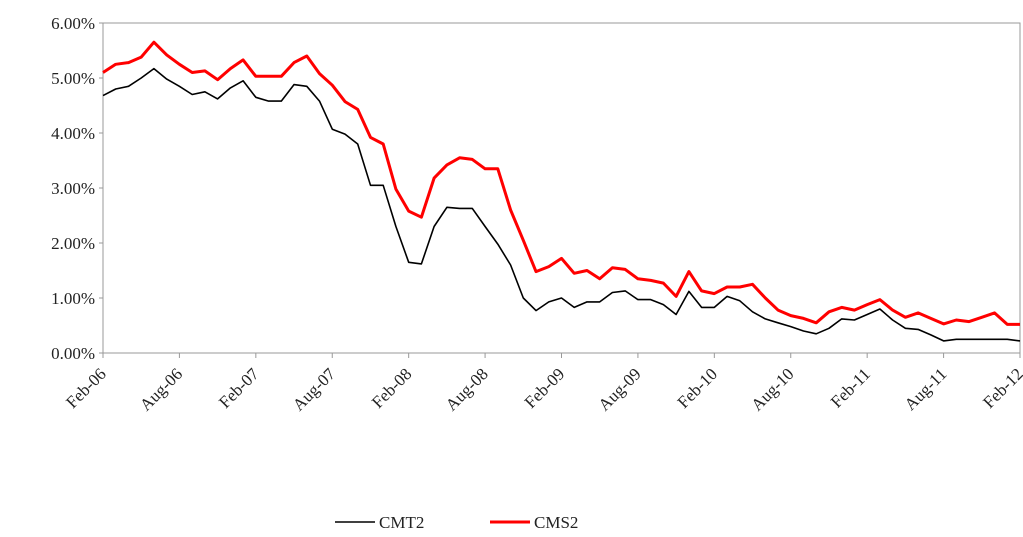 The height and width of the screenshot is (537, 1023). I want to click on x-tick-label: Aug-08, so click(467, 389).